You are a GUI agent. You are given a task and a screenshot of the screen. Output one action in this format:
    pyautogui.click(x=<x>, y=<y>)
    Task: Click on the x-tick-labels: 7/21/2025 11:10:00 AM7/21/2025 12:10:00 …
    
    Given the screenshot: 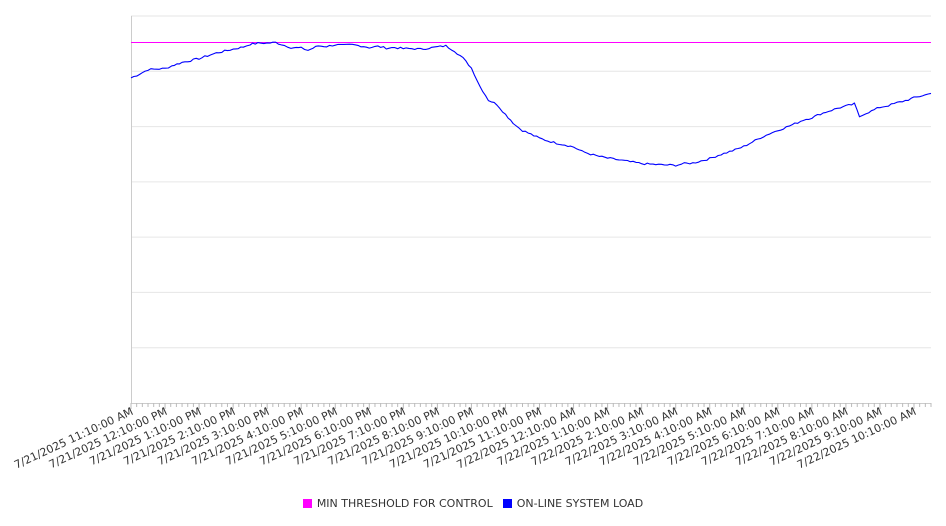 What is the action you would take?
    pyautogui.click(x=465, y=438)
    